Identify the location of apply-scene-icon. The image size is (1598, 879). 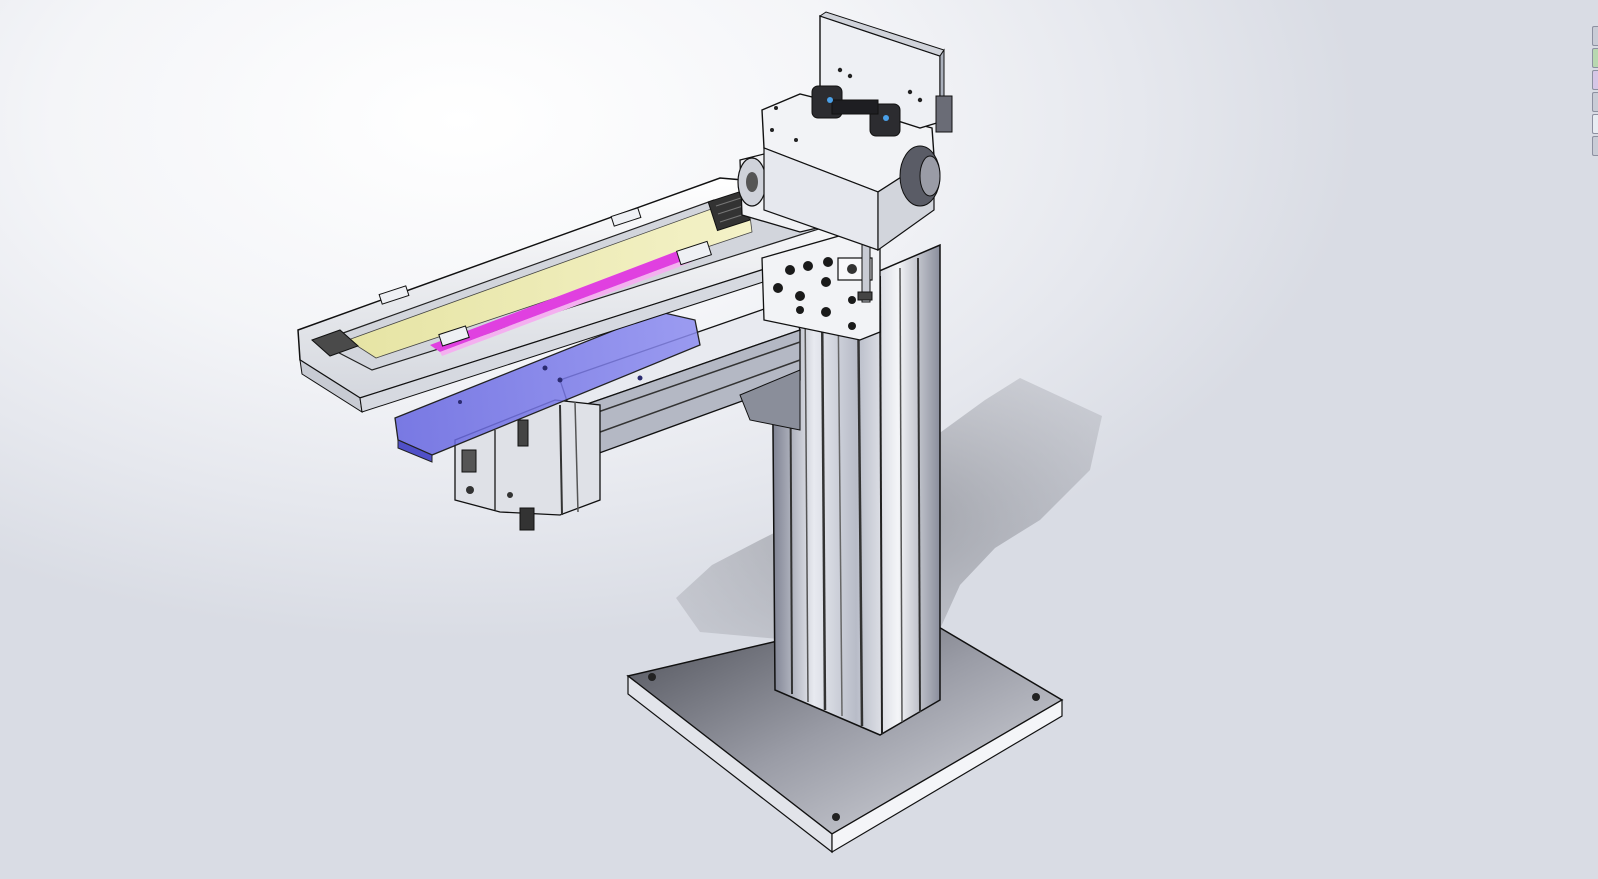
(1595, 146).